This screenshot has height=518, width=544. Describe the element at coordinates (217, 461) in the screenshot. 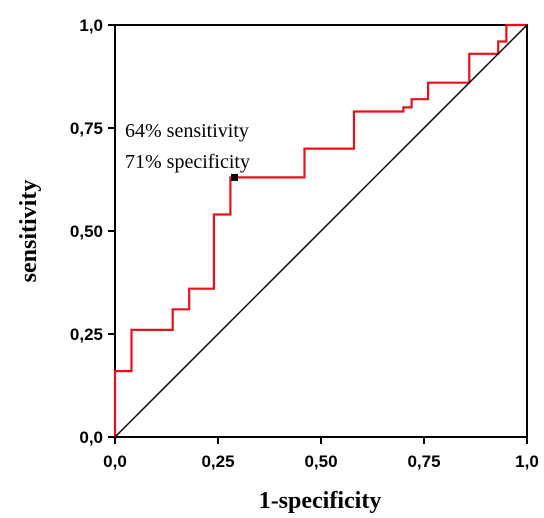

I see `x-tick-label: 0,25` at that location.